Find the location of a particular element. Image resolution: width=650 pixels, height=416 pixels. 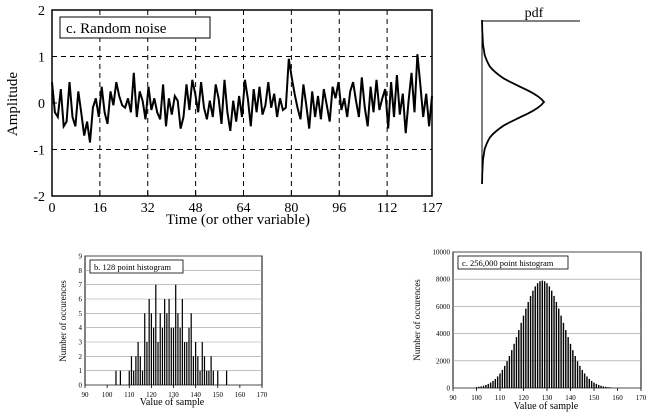

hist128-panel-label: b. 128 point histogram is located at coordinates (132, 267).